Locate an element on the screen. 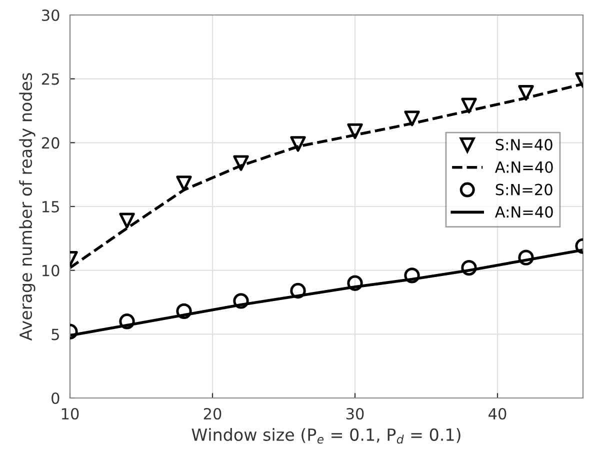 Image resolution: width=596 pixels, height=474 pixels. y-tick-label: 5 is located at coordinates (55, 334).